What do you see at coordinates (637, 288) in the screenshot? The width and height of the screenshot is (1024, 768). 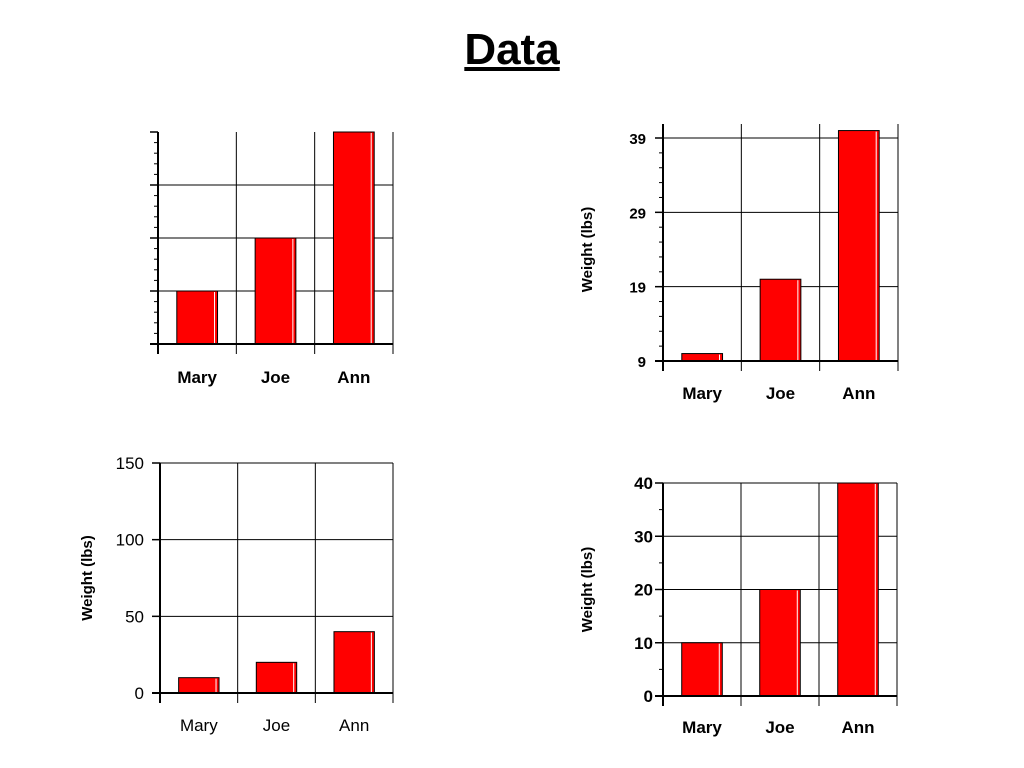 I see `y-tick-label: 19` at bounding box center [637, 288].